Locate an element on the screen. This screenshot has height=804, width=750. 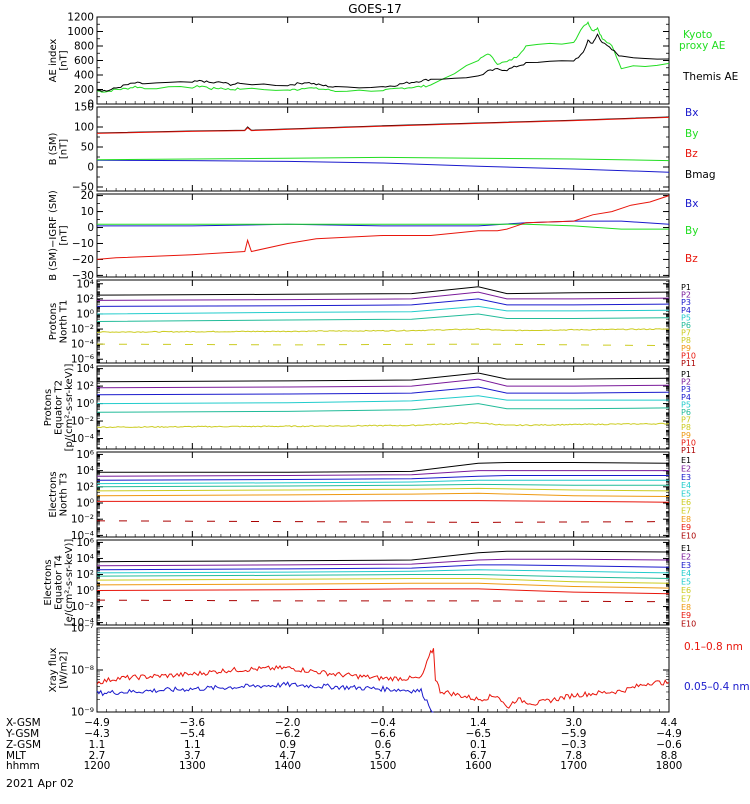
x-row-value: 1600 is located at coordinates (478, 766).